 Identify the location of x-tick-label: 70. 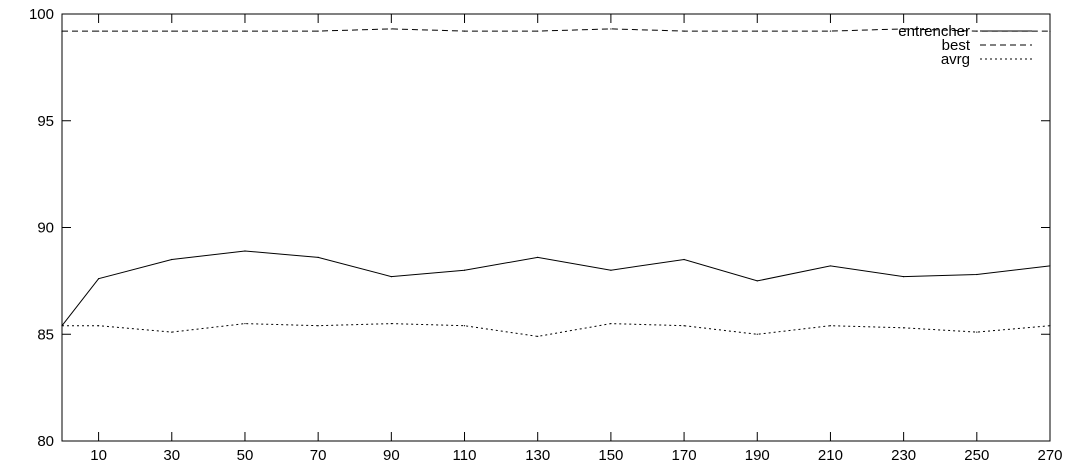
(318, 455).